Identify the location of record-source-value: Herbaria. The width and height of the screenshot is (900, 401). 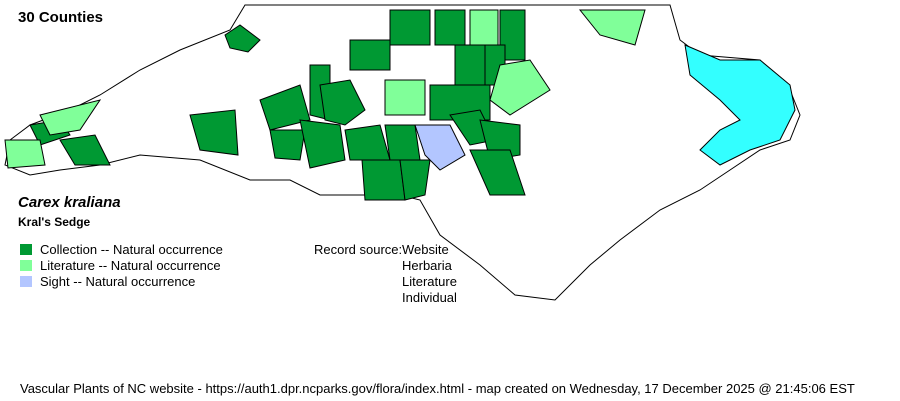
(427, 265).